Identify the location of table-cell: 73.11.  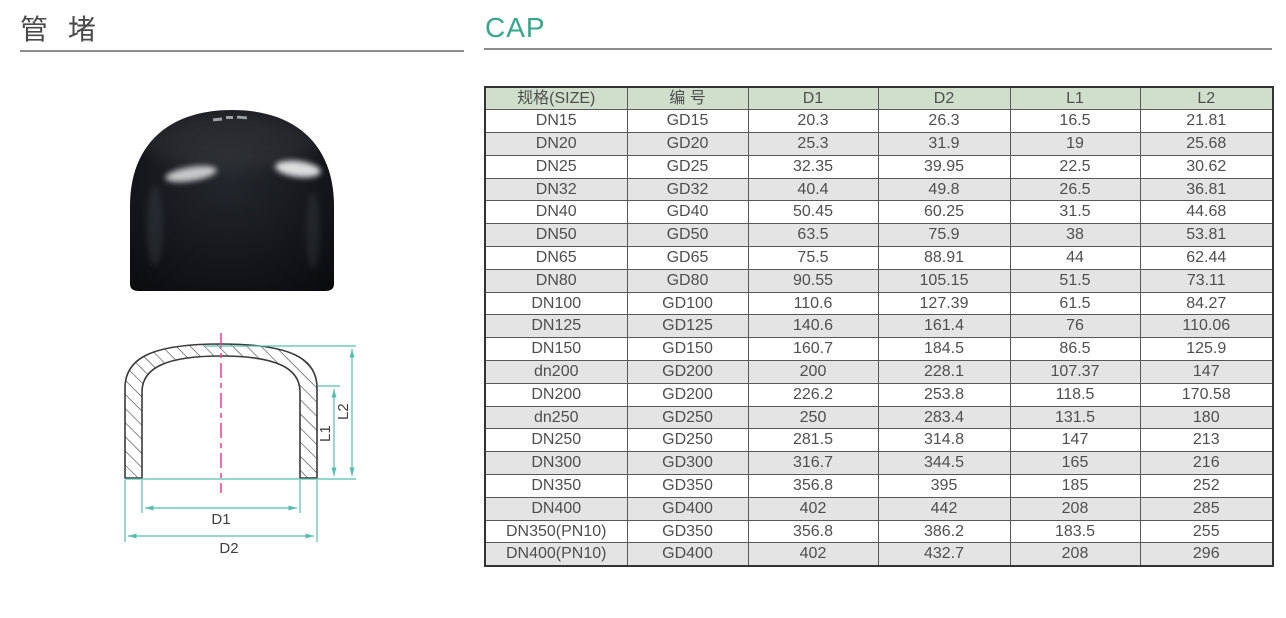
(1206, 280).